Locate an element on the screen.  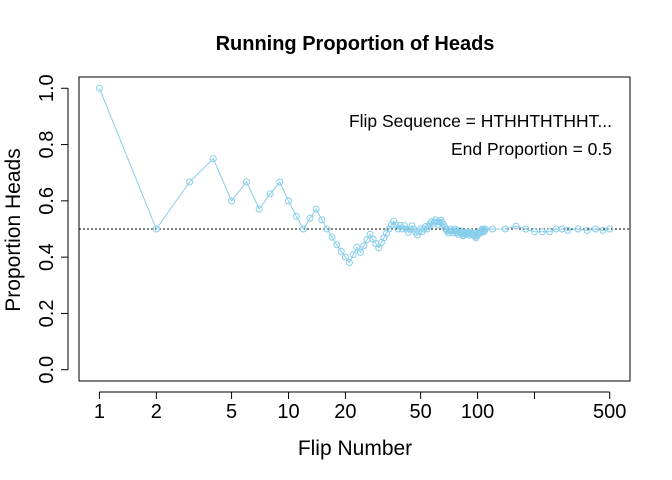
x-axis-label: Flip Number is located at coordinates (355, 448).